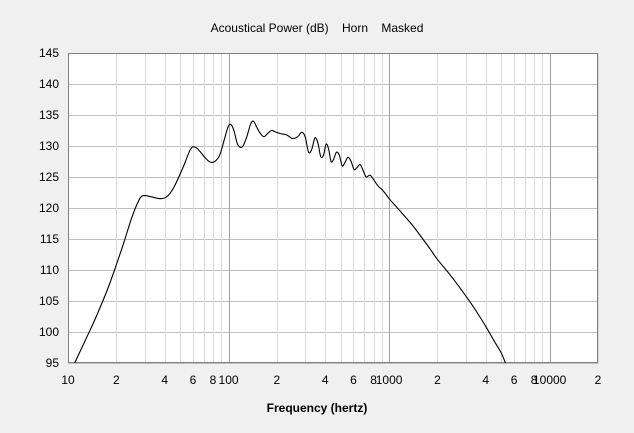 This screenshot has width=634, height=433. What do you see at coordinates (53, 363) in the screenshot?
I see `y-tick-label: 95` at bounding box center [53, 363].